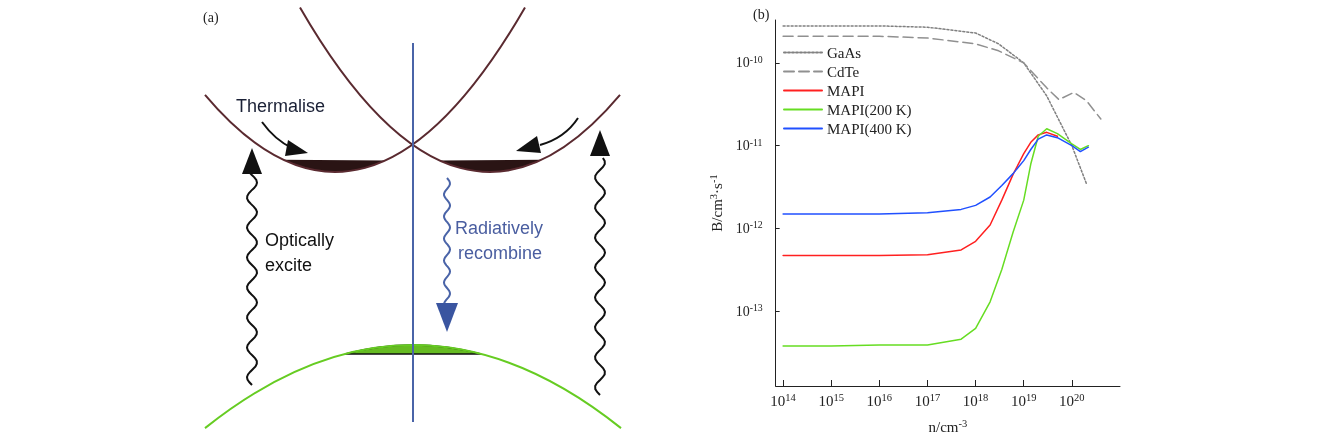  What do you see at coordinates (499, 240) in the screenshot?
I see `text: Radiatively recombine` at bounding box center [499, 240].